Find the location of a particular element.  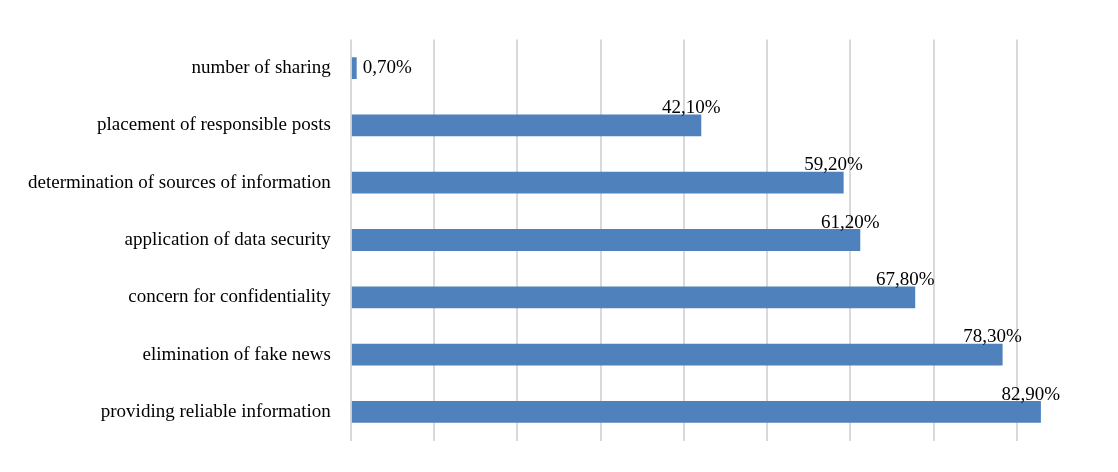

data-label: 0,70% is located at coordinates (387, 67).